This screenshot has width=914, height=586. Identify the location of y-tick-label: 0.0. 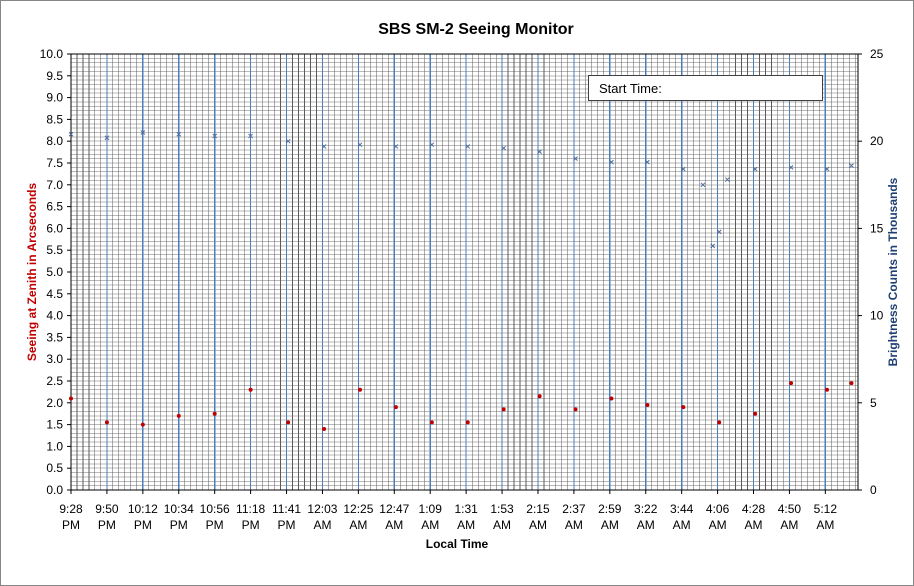
(54, 490).